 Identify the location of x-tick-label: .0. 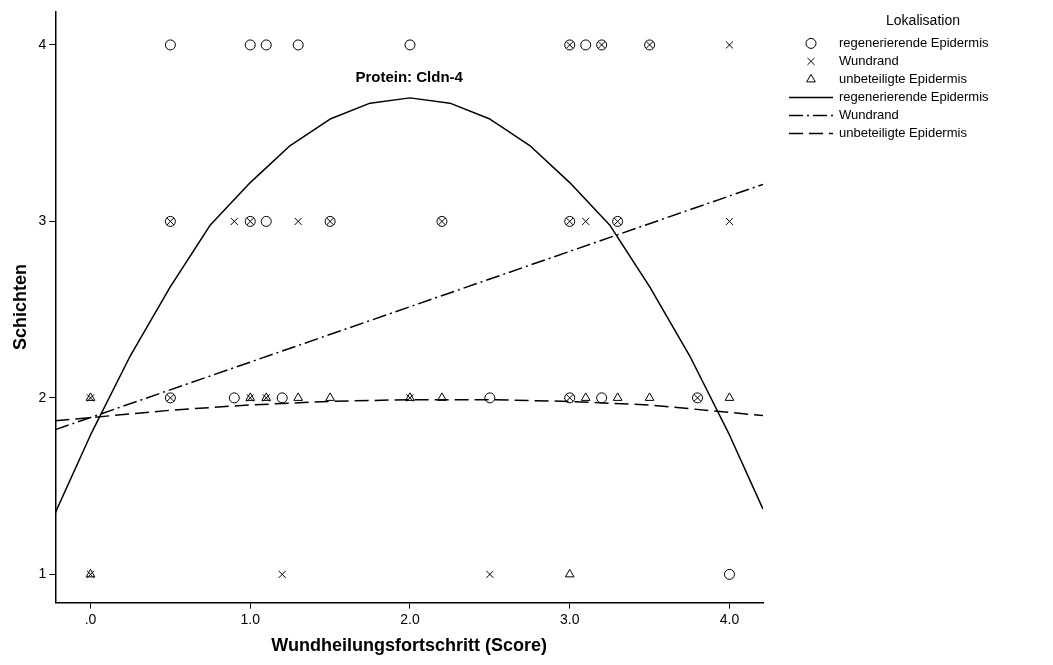
(90, 618).